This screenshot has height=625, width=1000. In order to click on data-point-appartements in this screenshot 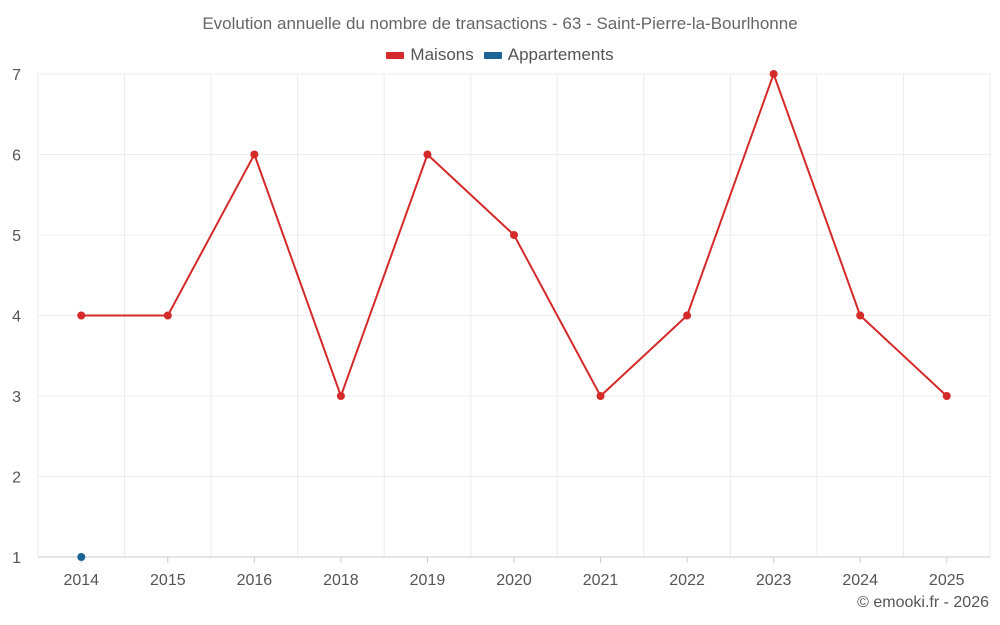, I will do `click(81, 557)`.